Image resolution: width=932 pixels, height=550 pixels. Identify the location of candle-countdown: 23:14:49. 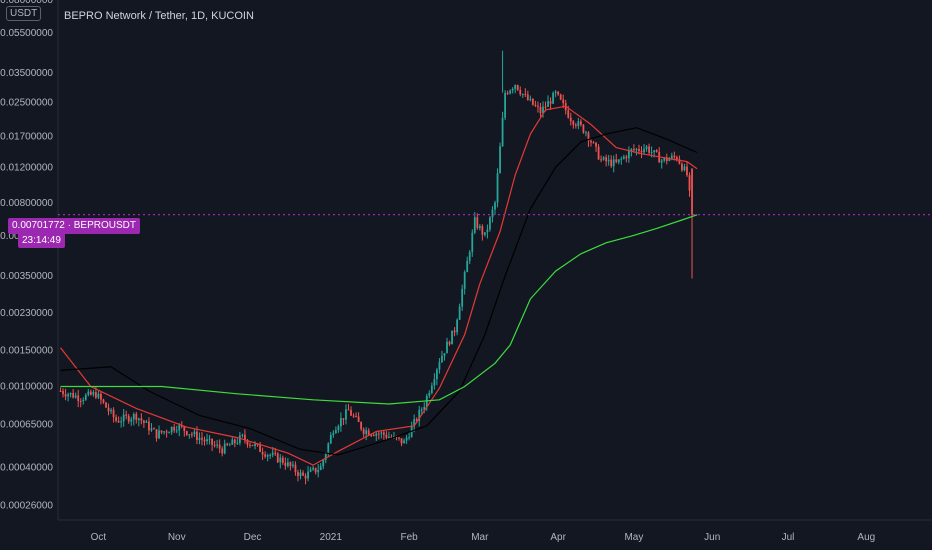
(41, 241).